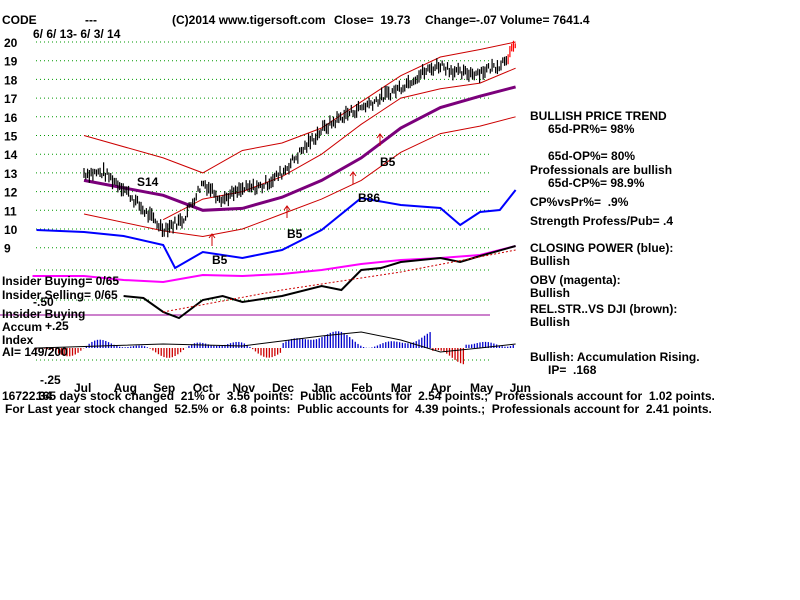 This screenshot has height=600, width=800. I want to click on y-tick-label: 19, so click(11, 62).